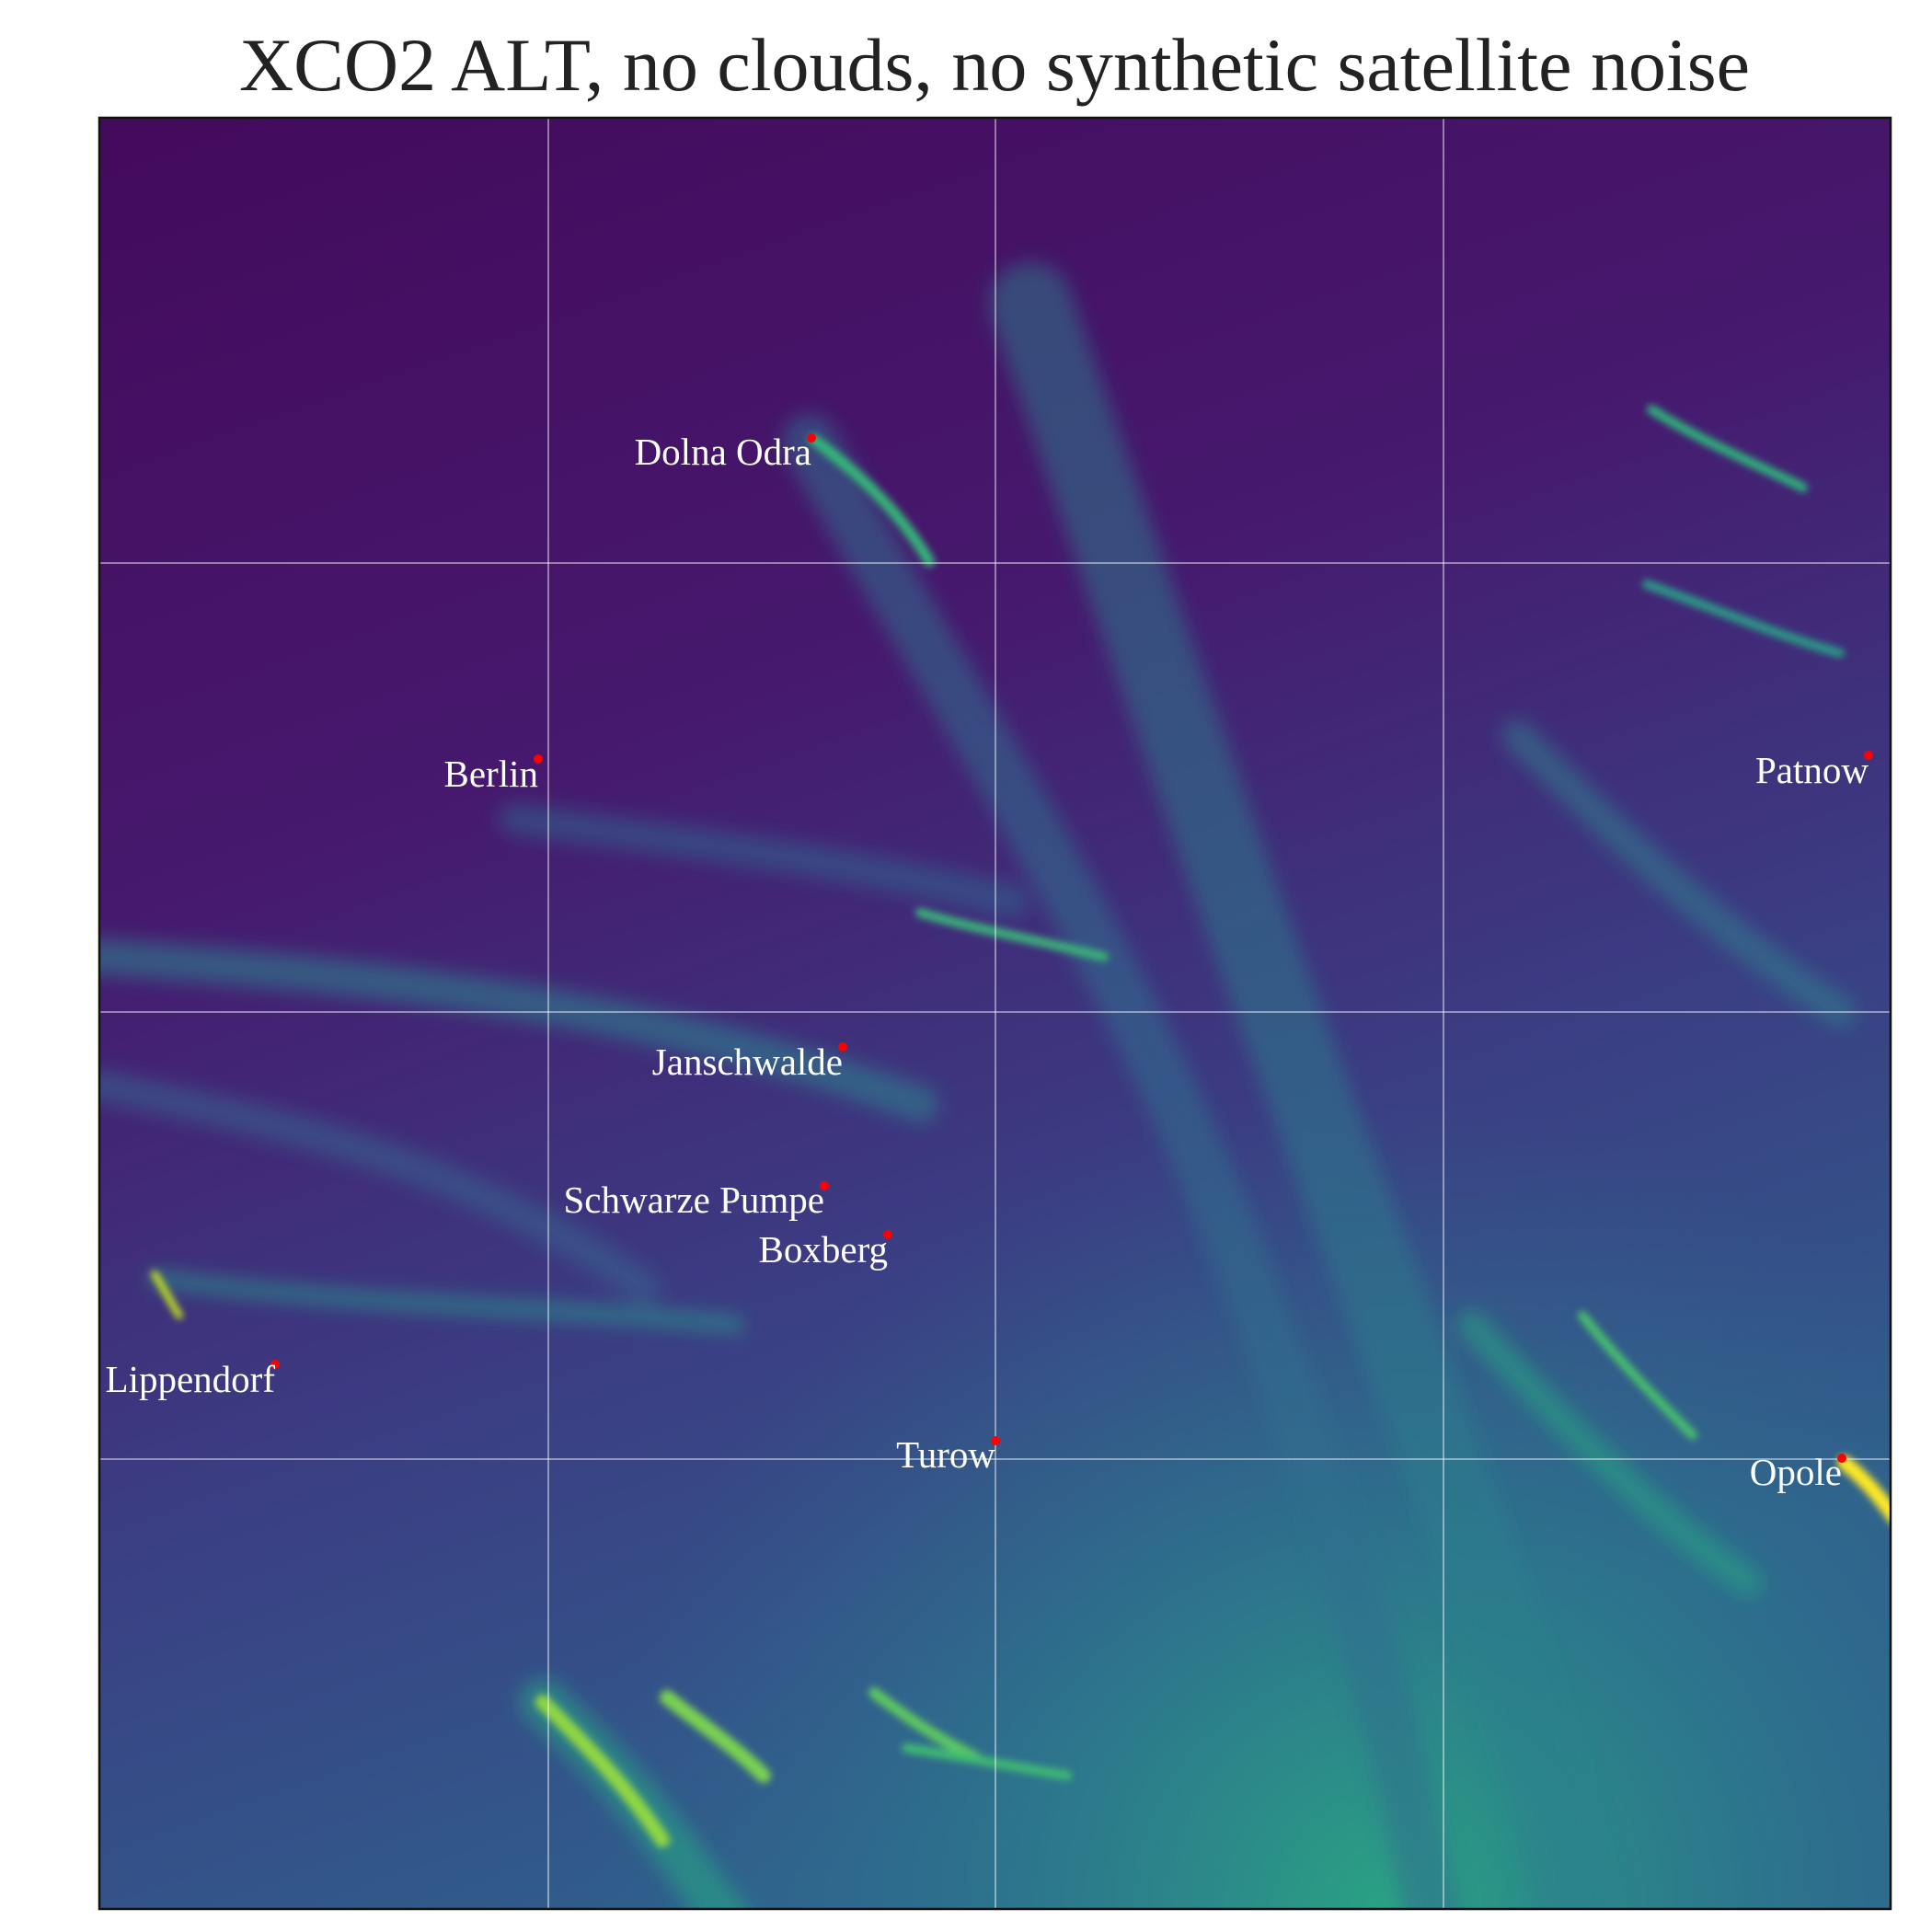 This screenshot has width=1932, height=1932. What do you see at coordinates (723, 452) in the screenshot?
I see `site-label: Dolna Odra` at bounding box center [723, 452].